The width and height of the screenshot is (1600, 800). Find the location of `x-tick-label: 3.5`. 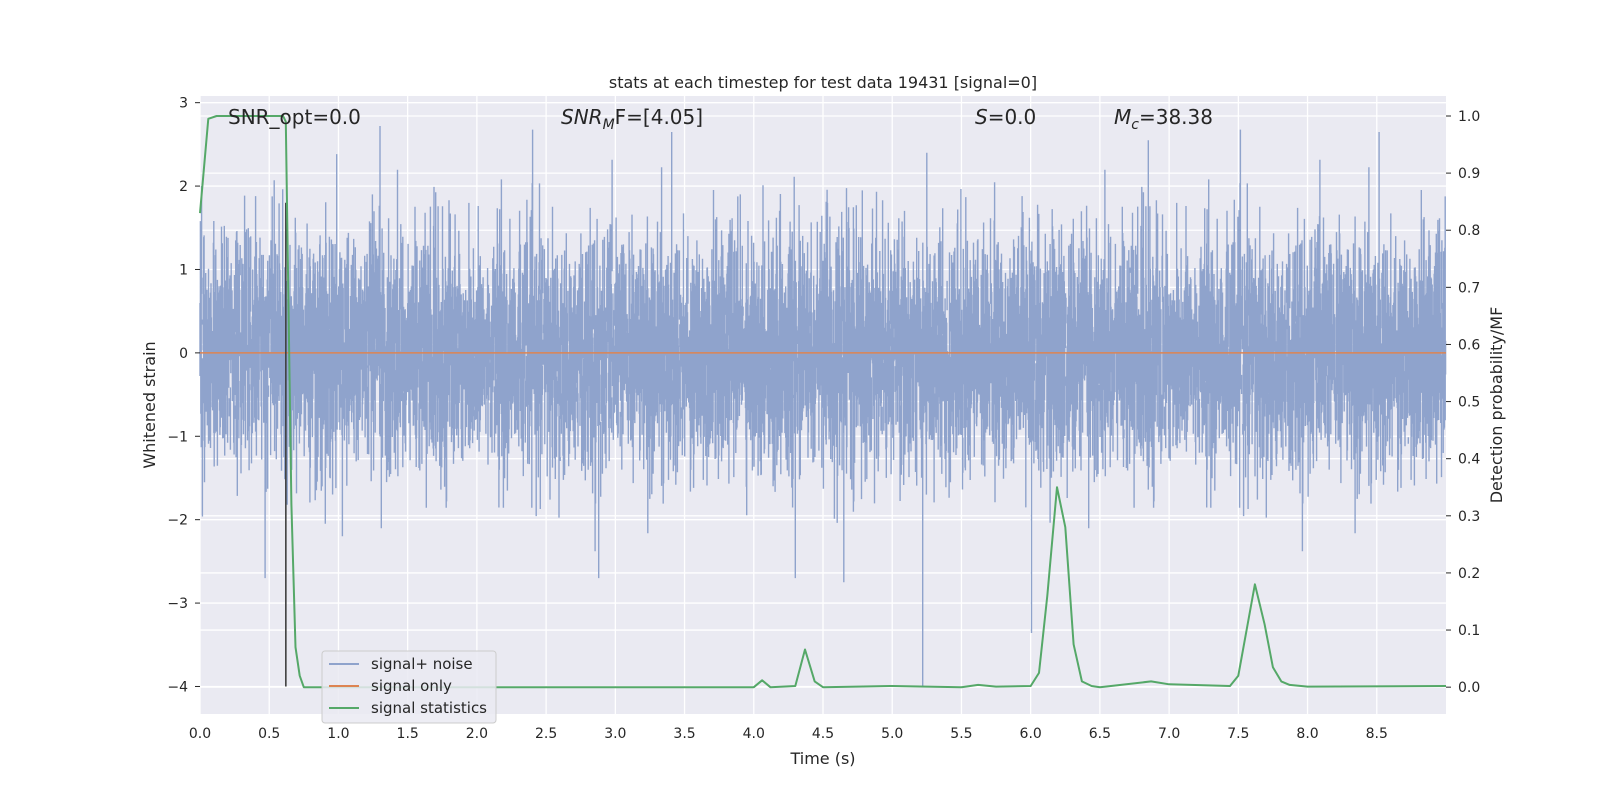

x-tick-label: 3.5 is located at coordinates (684, 734).